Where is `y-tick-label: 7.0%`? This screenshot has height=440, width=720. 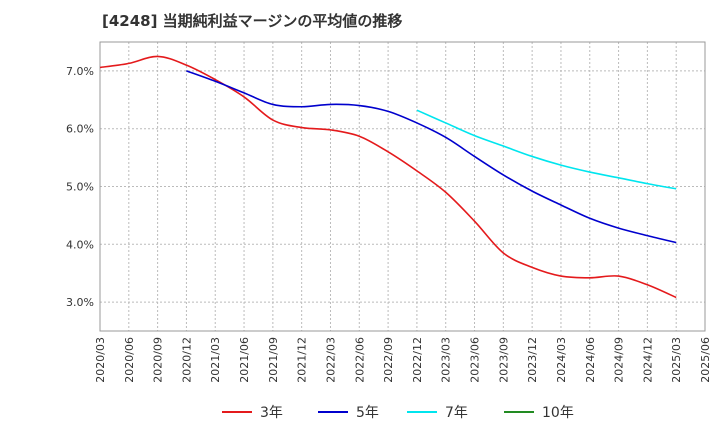
y-tick-label: 7.0% is located at coordinates (80, 71).